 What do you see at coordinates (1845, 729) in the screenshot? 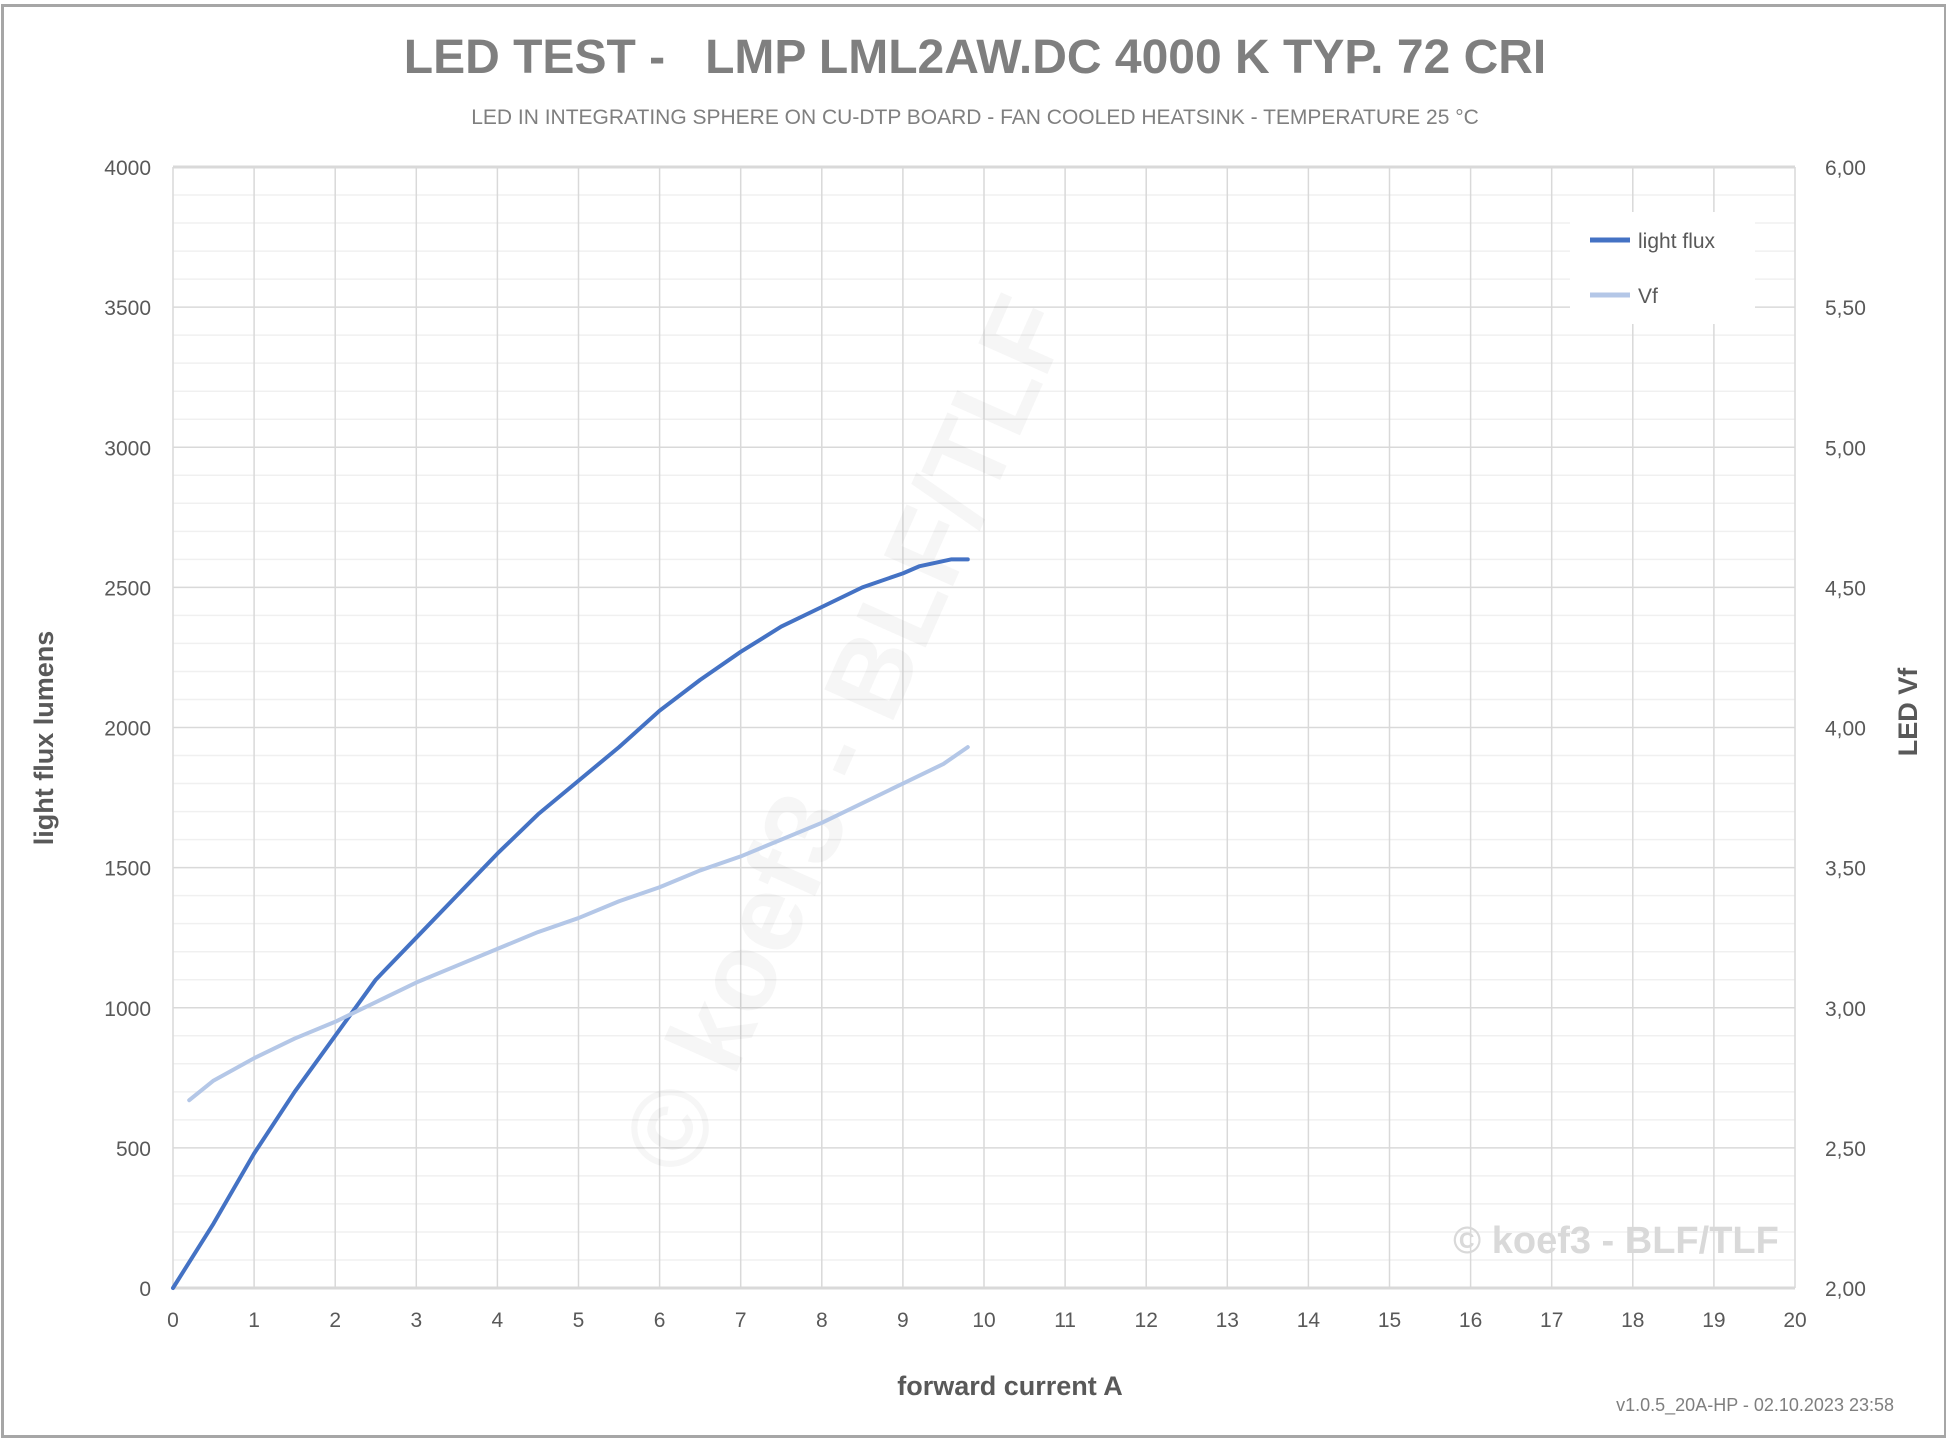
I see `y2-tick-label: 4,00` at bounding box center [1845, 729].